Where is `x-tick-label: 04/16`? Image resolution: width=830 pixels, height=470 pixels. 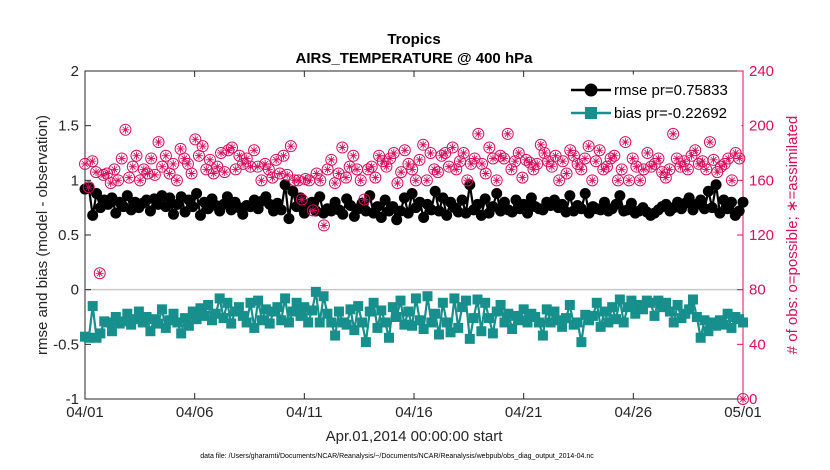 x-tick-label: 04/16 is located at coordinates (414, 412).